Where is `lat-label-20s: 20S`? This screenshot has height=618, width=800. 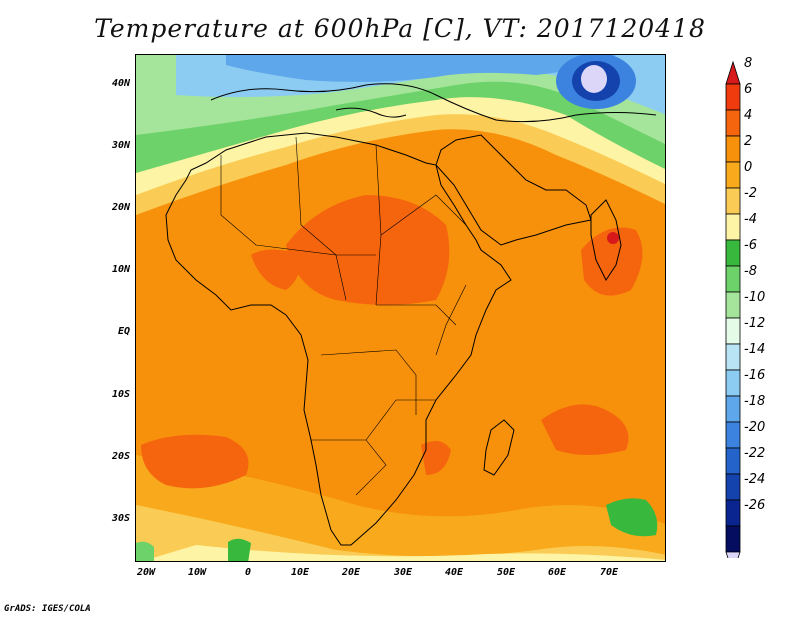 lat-label-20s: 20S is located at coordinates (120, 456).